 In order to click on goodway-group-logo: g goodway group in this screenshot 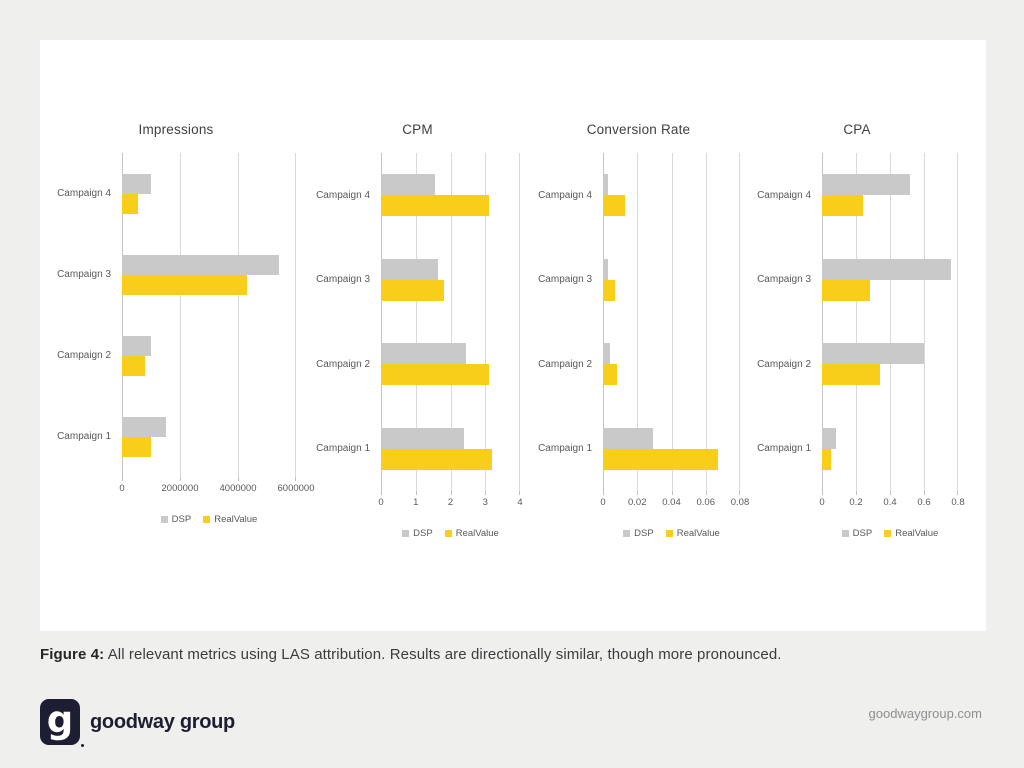, I will do `click(137, 722)`.